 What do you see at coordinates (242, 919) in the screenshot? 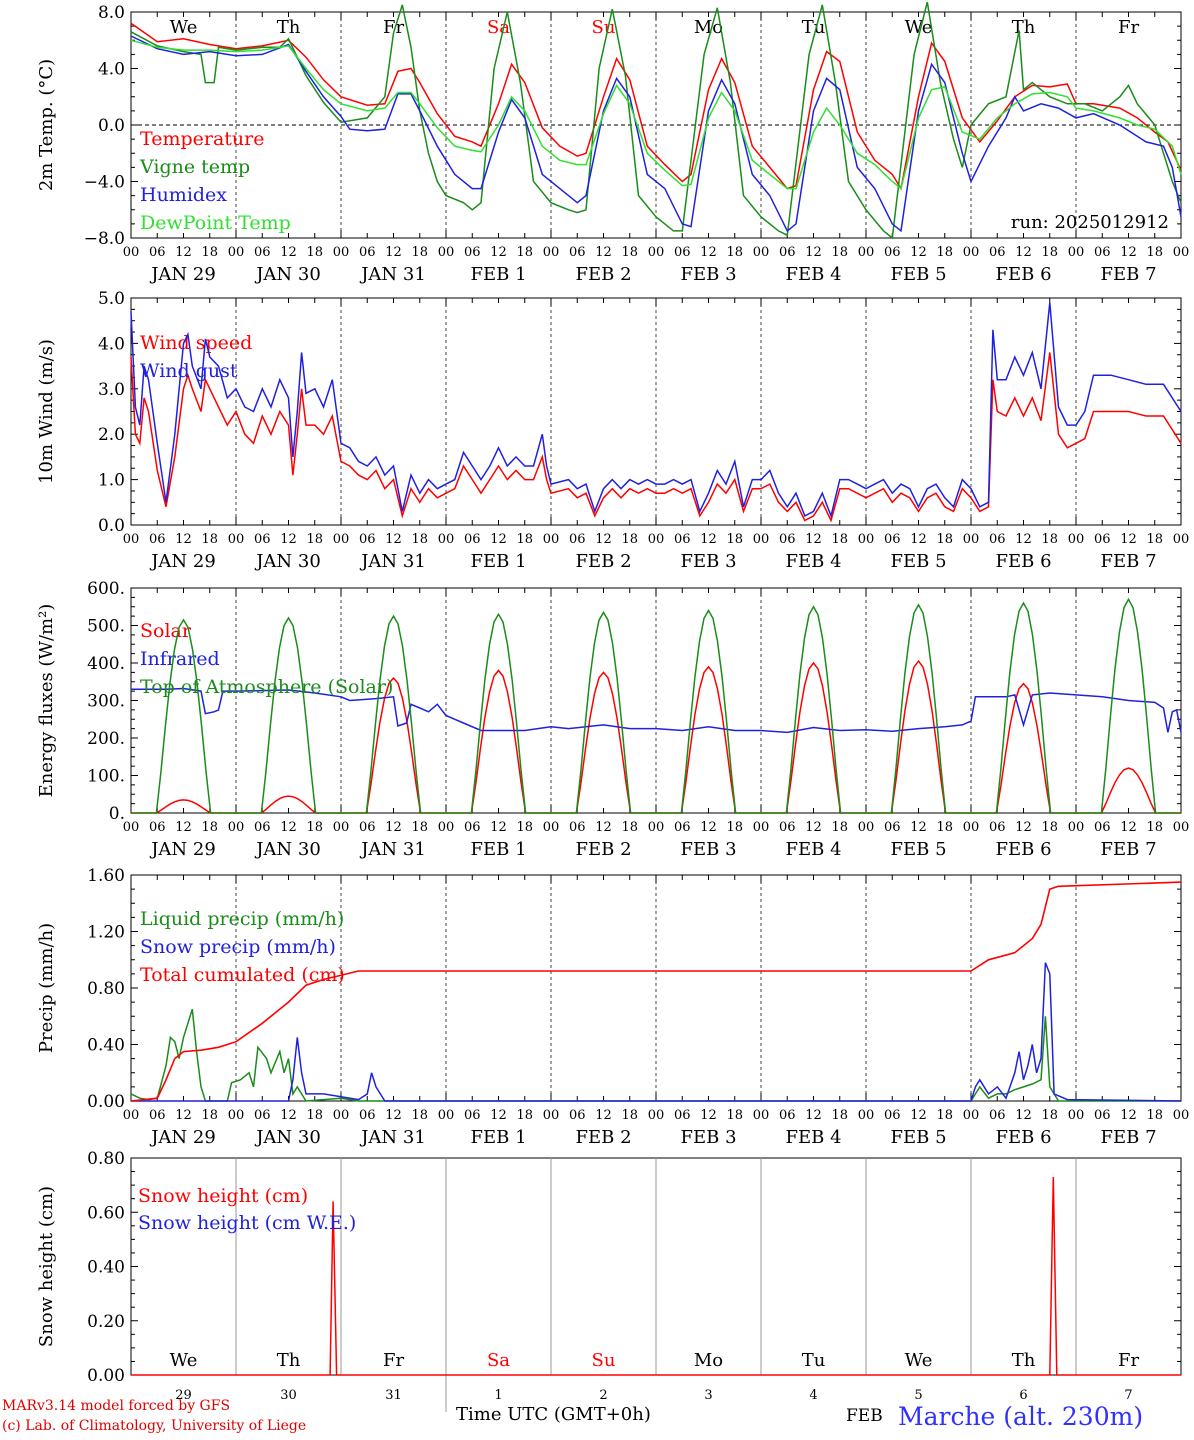
I see `legend-entry: Liquid precip (mm/h)` at bounding box center [242, 919].